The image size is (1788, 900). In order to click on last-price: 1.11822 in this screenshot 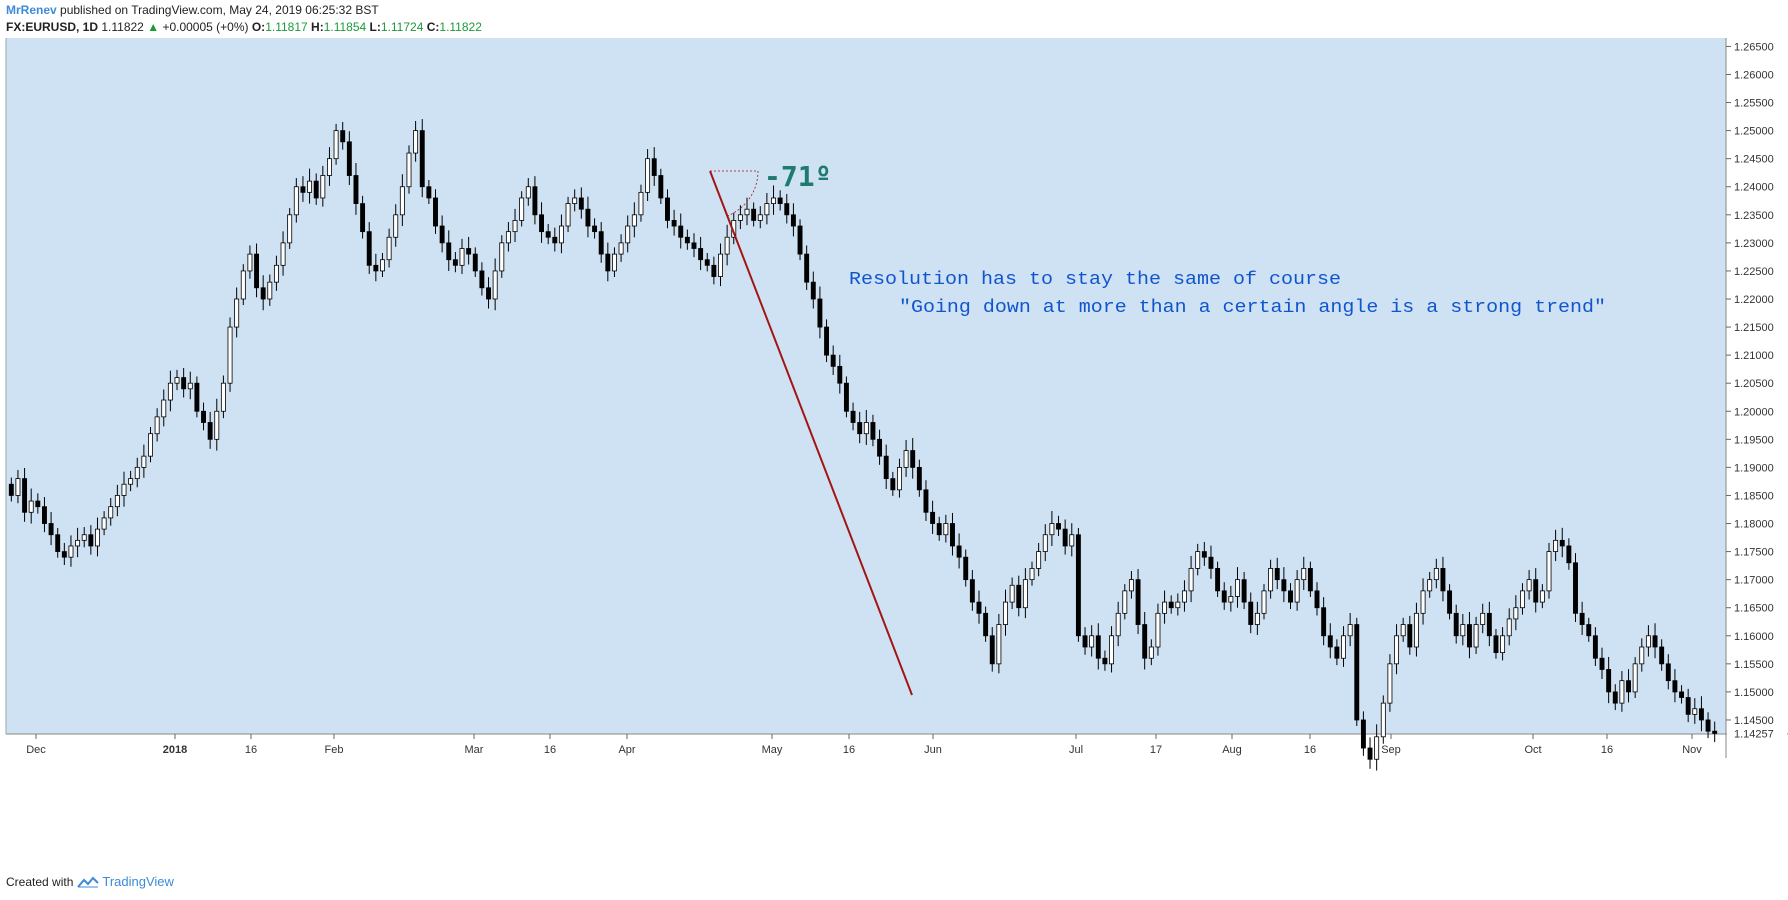, I will do `click(122, 27)`.